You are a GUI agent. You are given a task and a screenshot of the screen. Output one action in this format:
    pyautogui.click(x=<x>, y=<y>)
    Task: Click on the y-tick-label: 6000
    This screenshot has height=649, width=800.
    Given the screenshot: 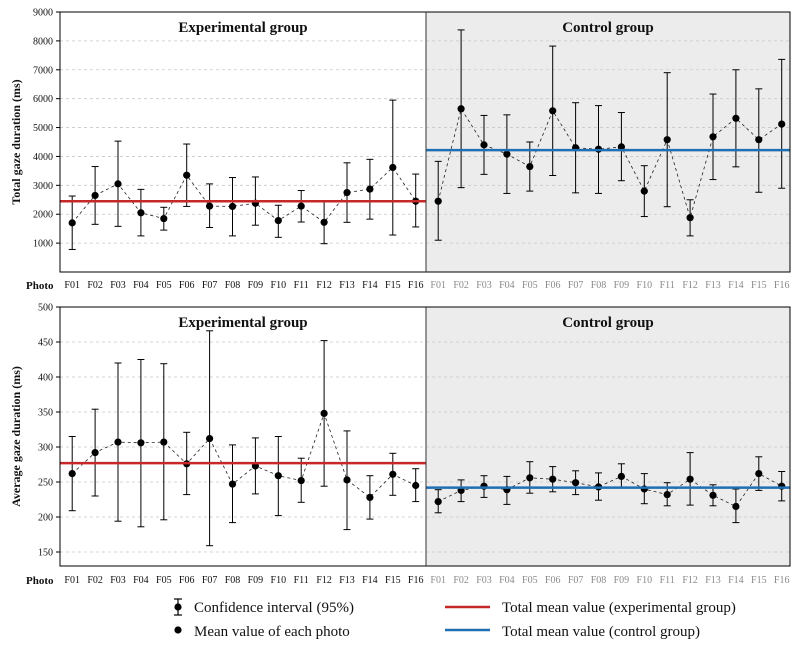 What is the action you would take?
    pyautogui.click(x=43, y=99)
    